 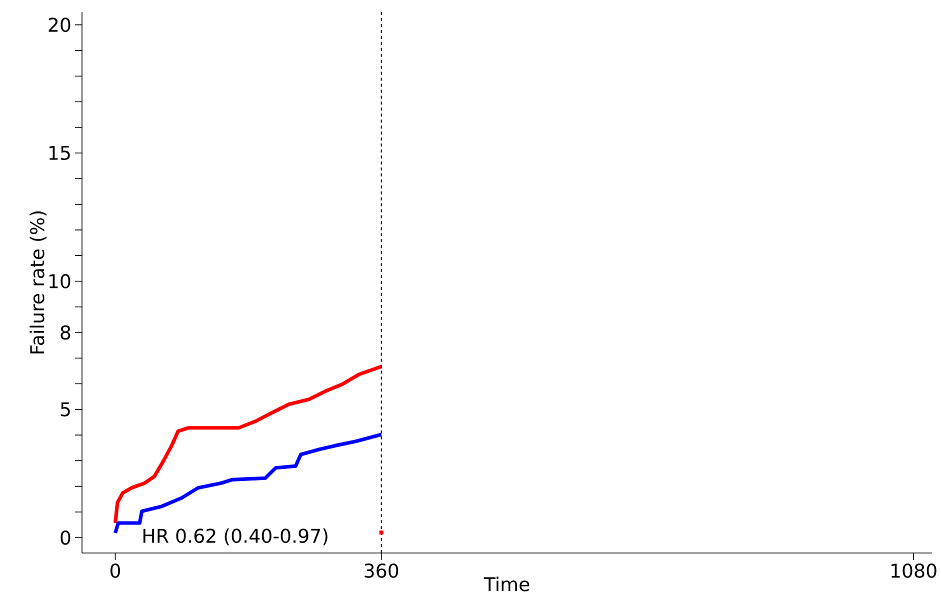 I want to click on x-tick-label: 360, so click(x=381, y=571).